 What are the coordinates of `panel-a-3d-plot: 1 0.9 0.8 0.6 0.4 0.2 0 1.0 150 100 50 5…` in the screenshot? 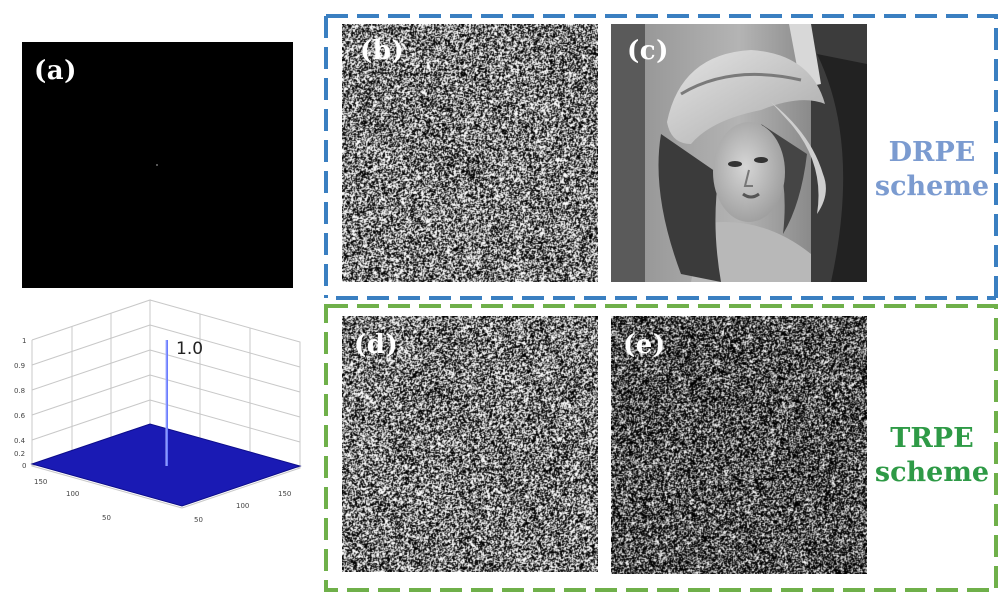 It's located at (158, 411).